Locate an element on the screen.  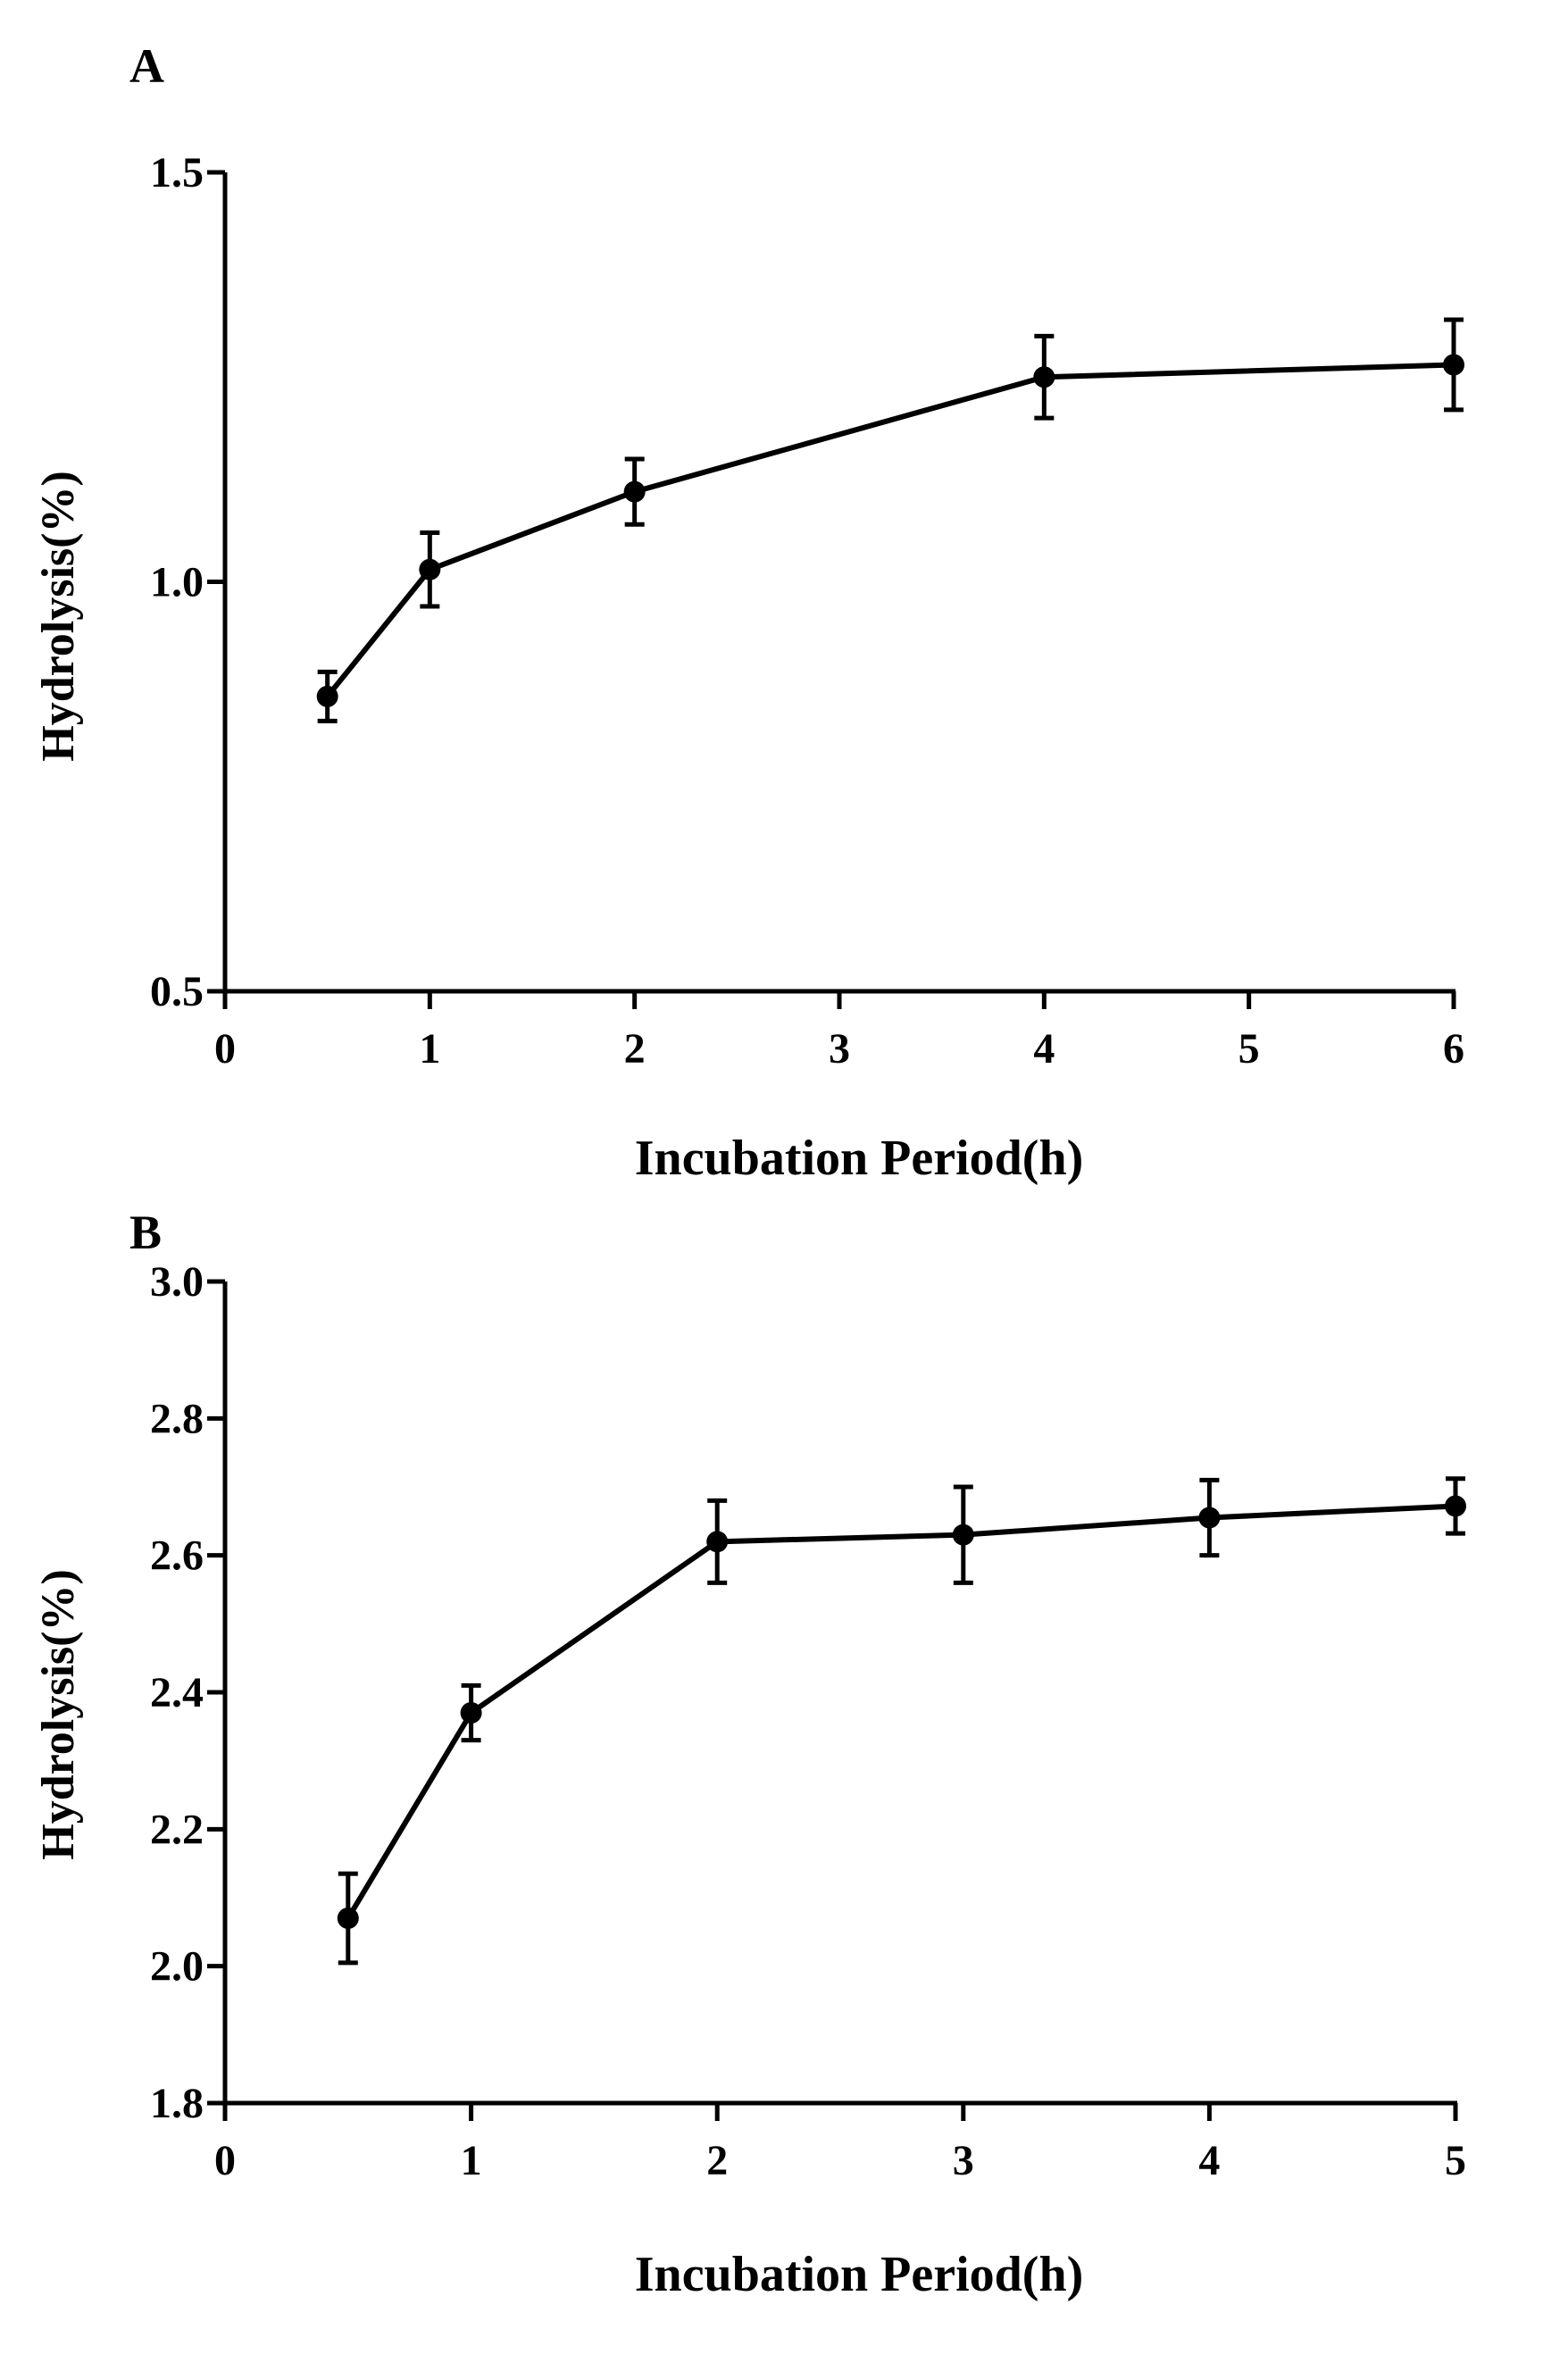
panel-b-series-line is located at coordinates (901, 1711).